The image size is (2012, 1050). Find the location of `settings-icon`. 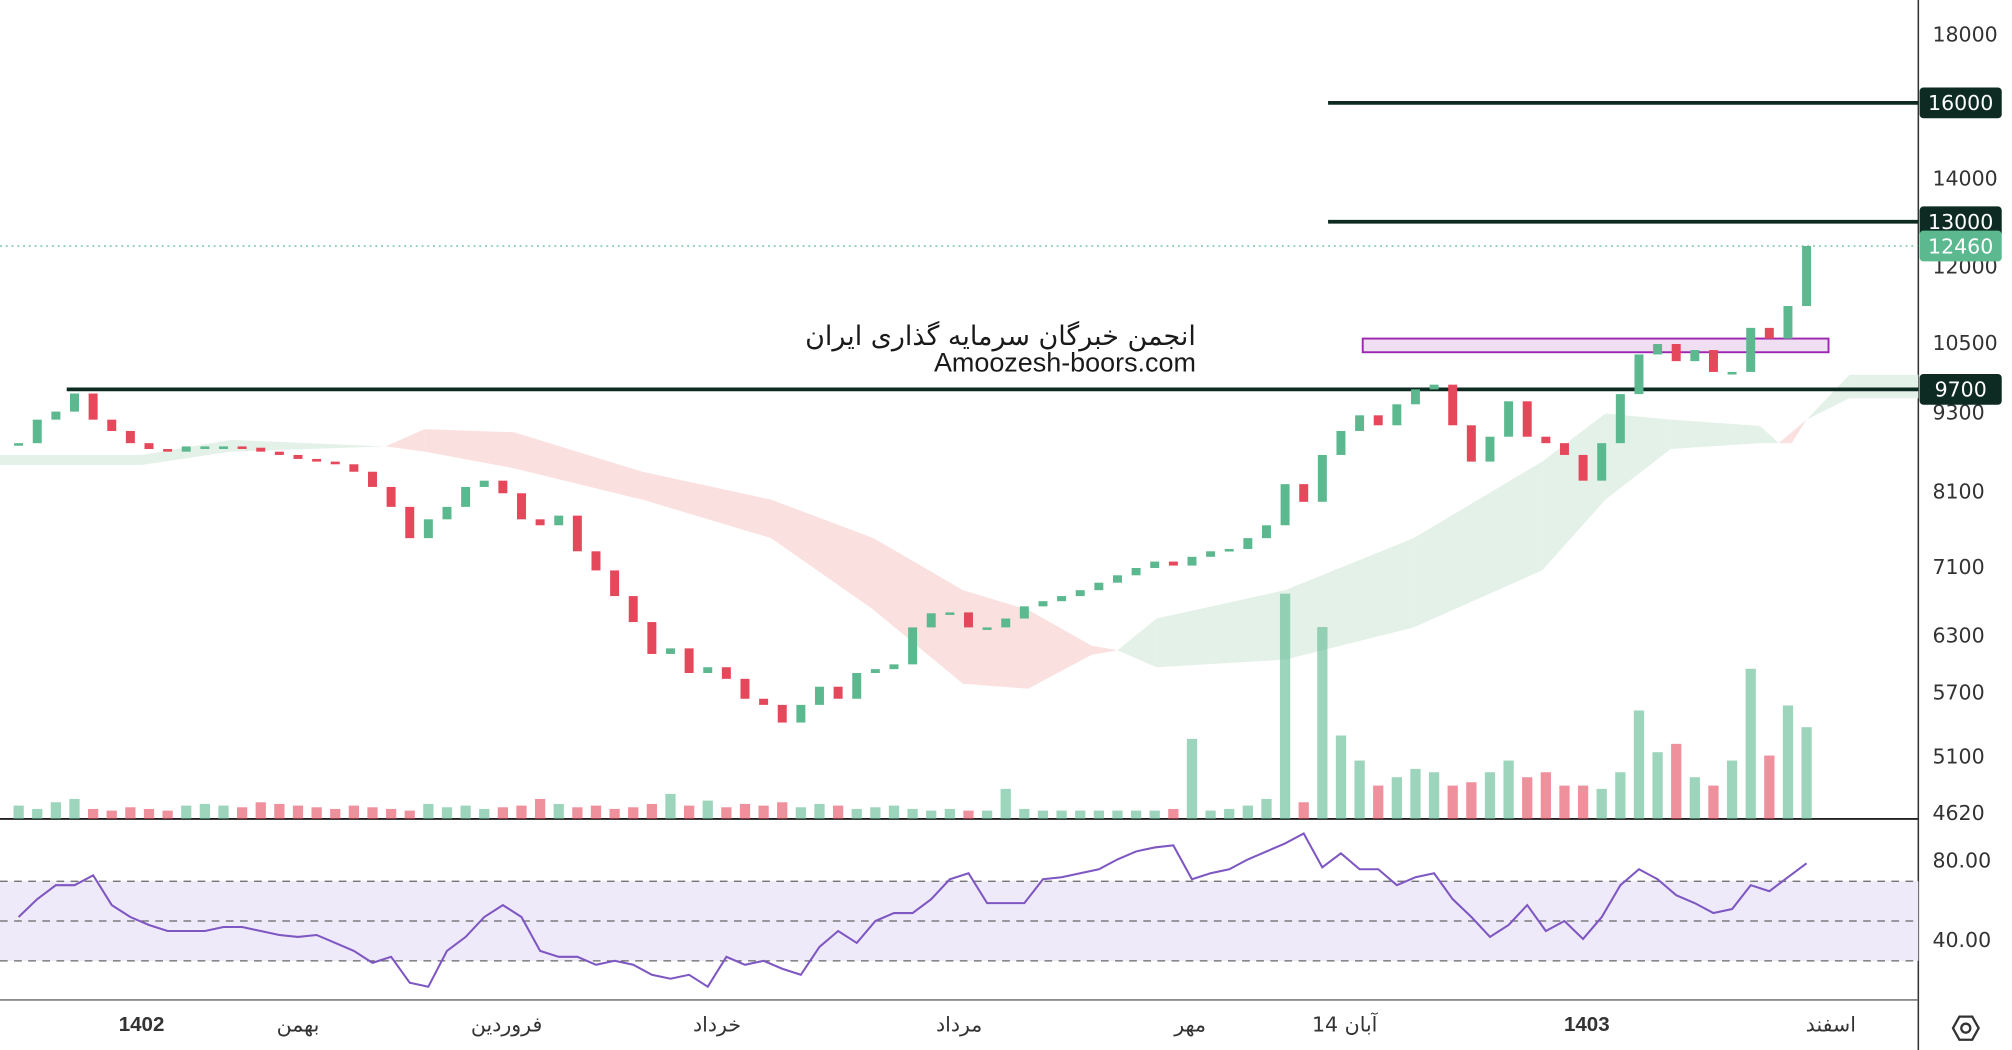

settings-icon is located at coordinates (1965, 1028).